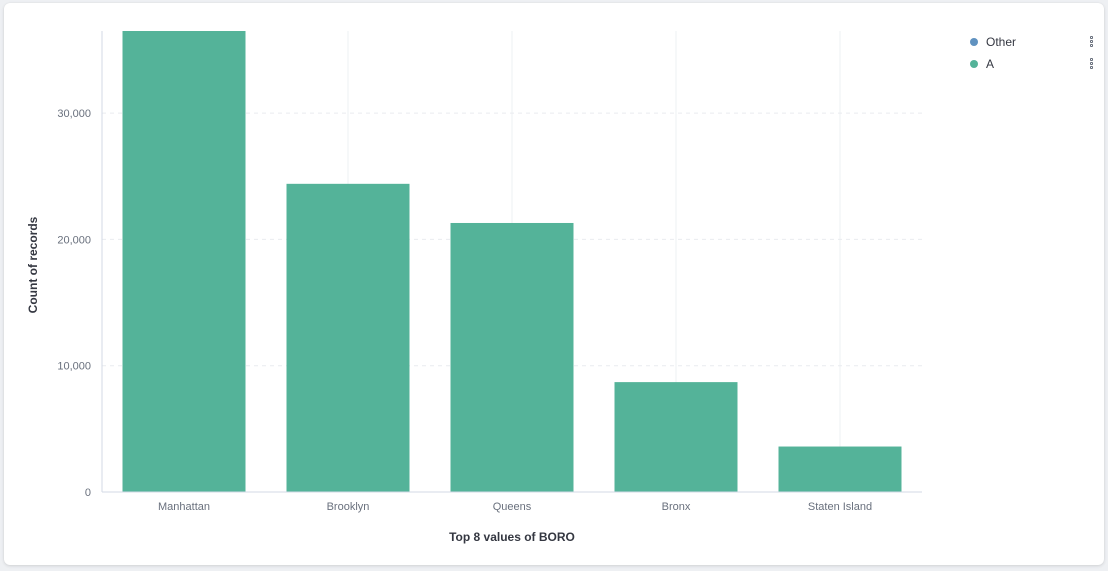 This screenshot has width=1108, height=571. I want to click on legend: Other A, so click(1034, 53).